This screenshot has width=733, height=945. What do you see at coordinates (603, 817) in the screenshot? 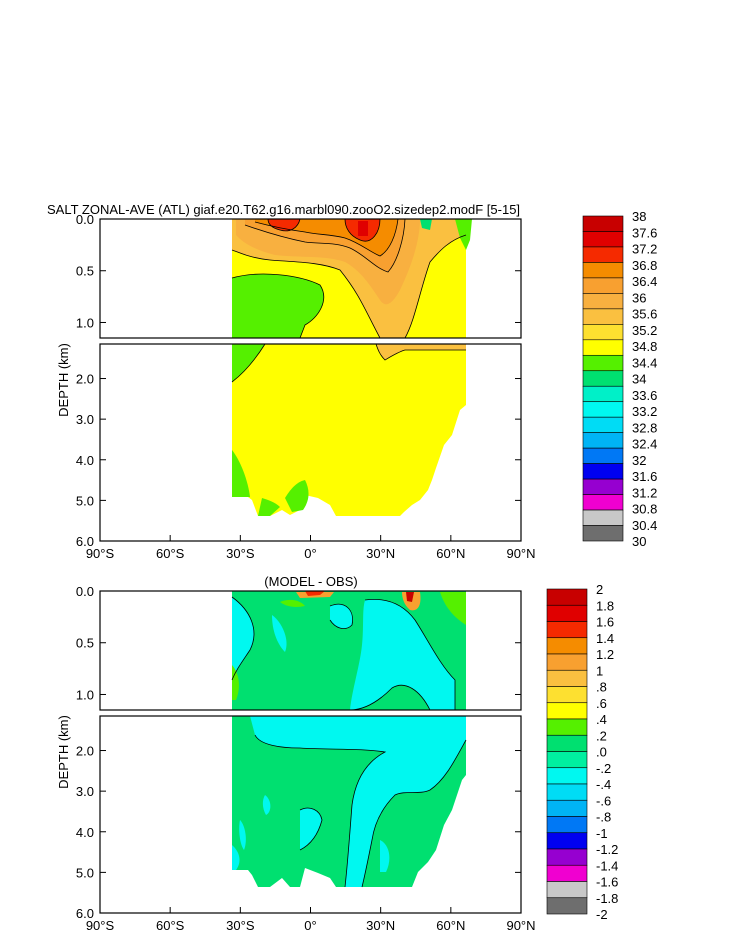
I see `colorbar-label: -.8` at bounding box center [603, 817].